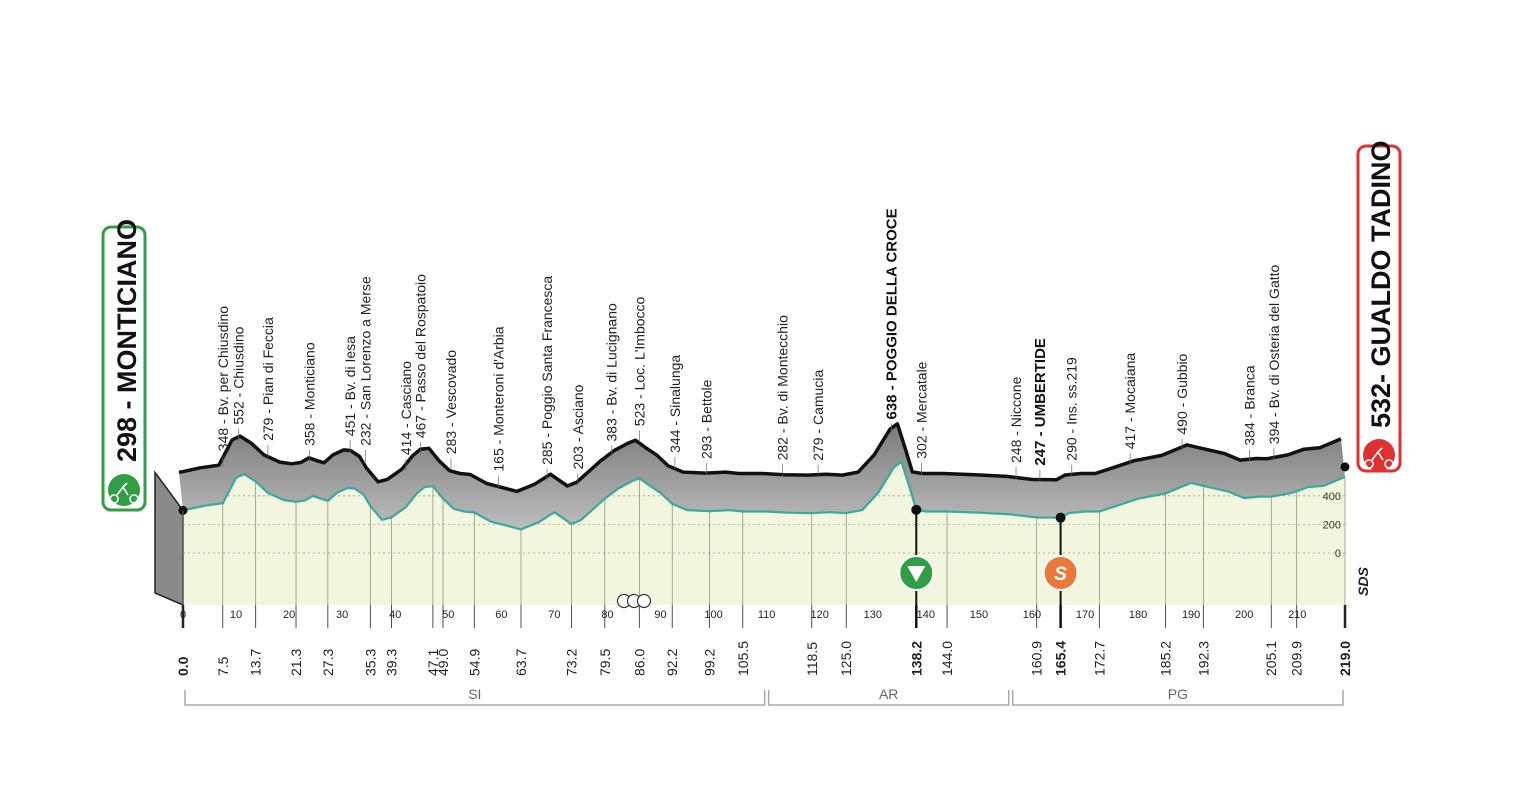 This screenshot has width=1516, height=810. I want to click on region-label: AR, so click(888, 694).